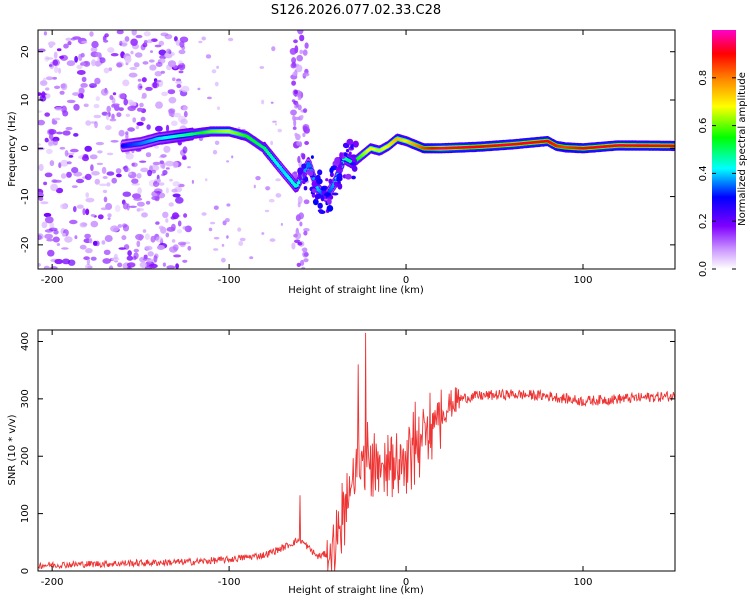 The height and width of the screenshot is (600, 750). I want to click on spectrogram-x-label: Height of straight line (km), so click(356, 290).